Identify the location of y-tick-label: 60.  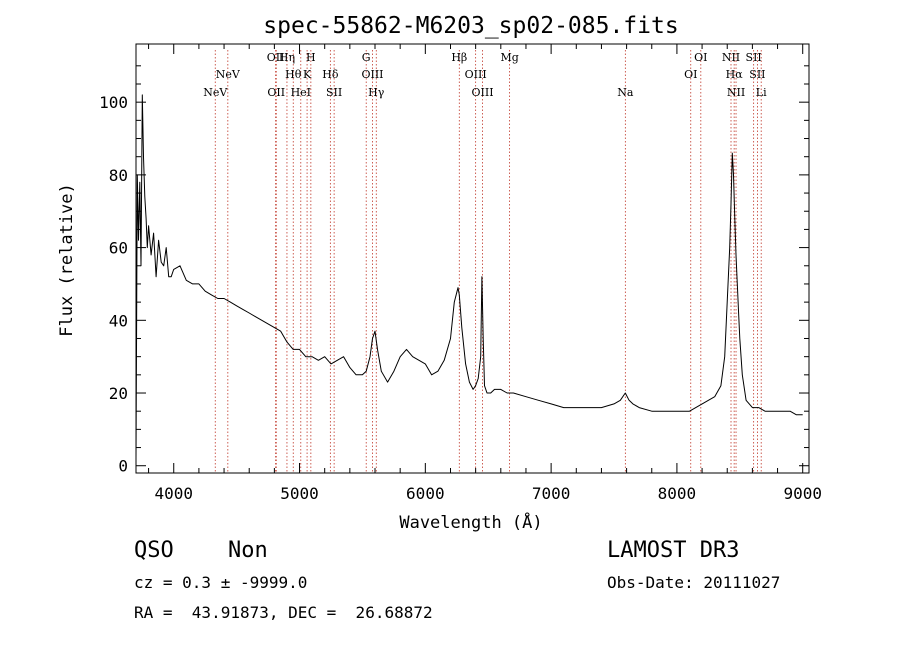
(118, 248).